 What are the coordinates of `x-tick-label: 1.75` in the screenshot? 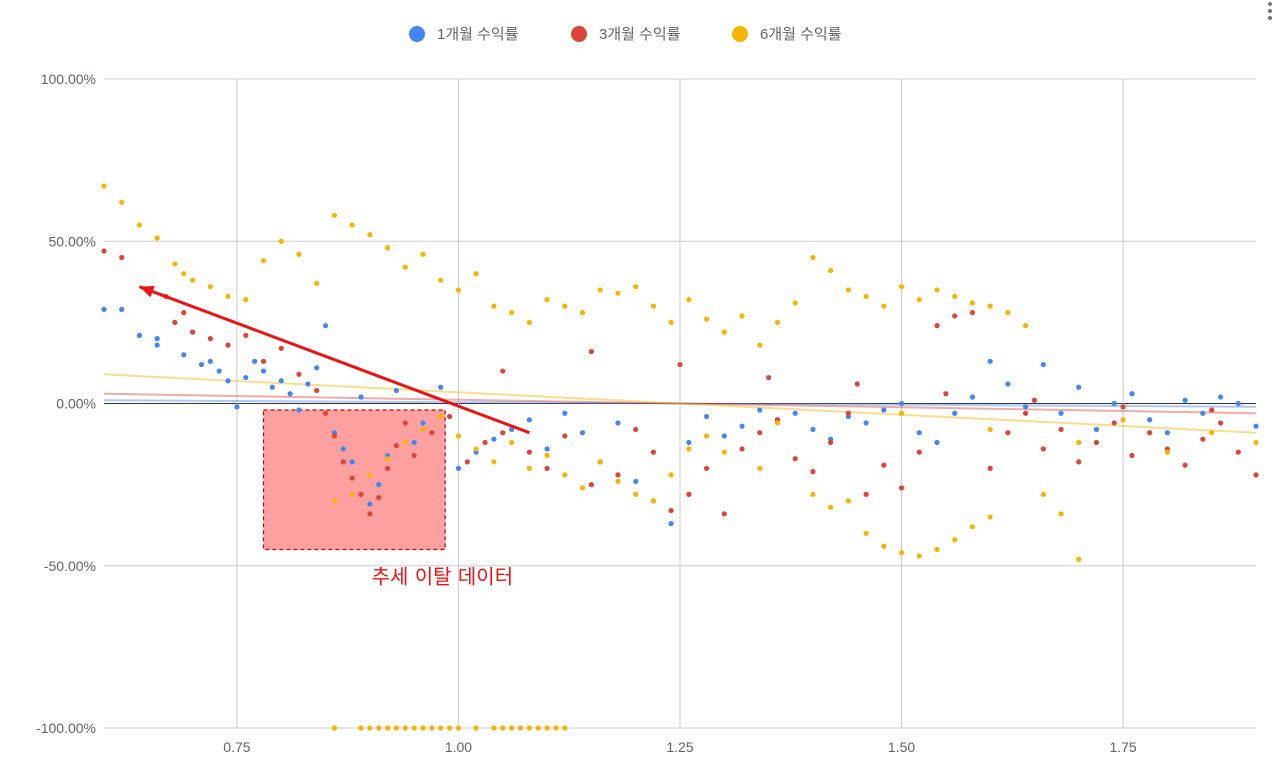 It's located at (1122, 747).